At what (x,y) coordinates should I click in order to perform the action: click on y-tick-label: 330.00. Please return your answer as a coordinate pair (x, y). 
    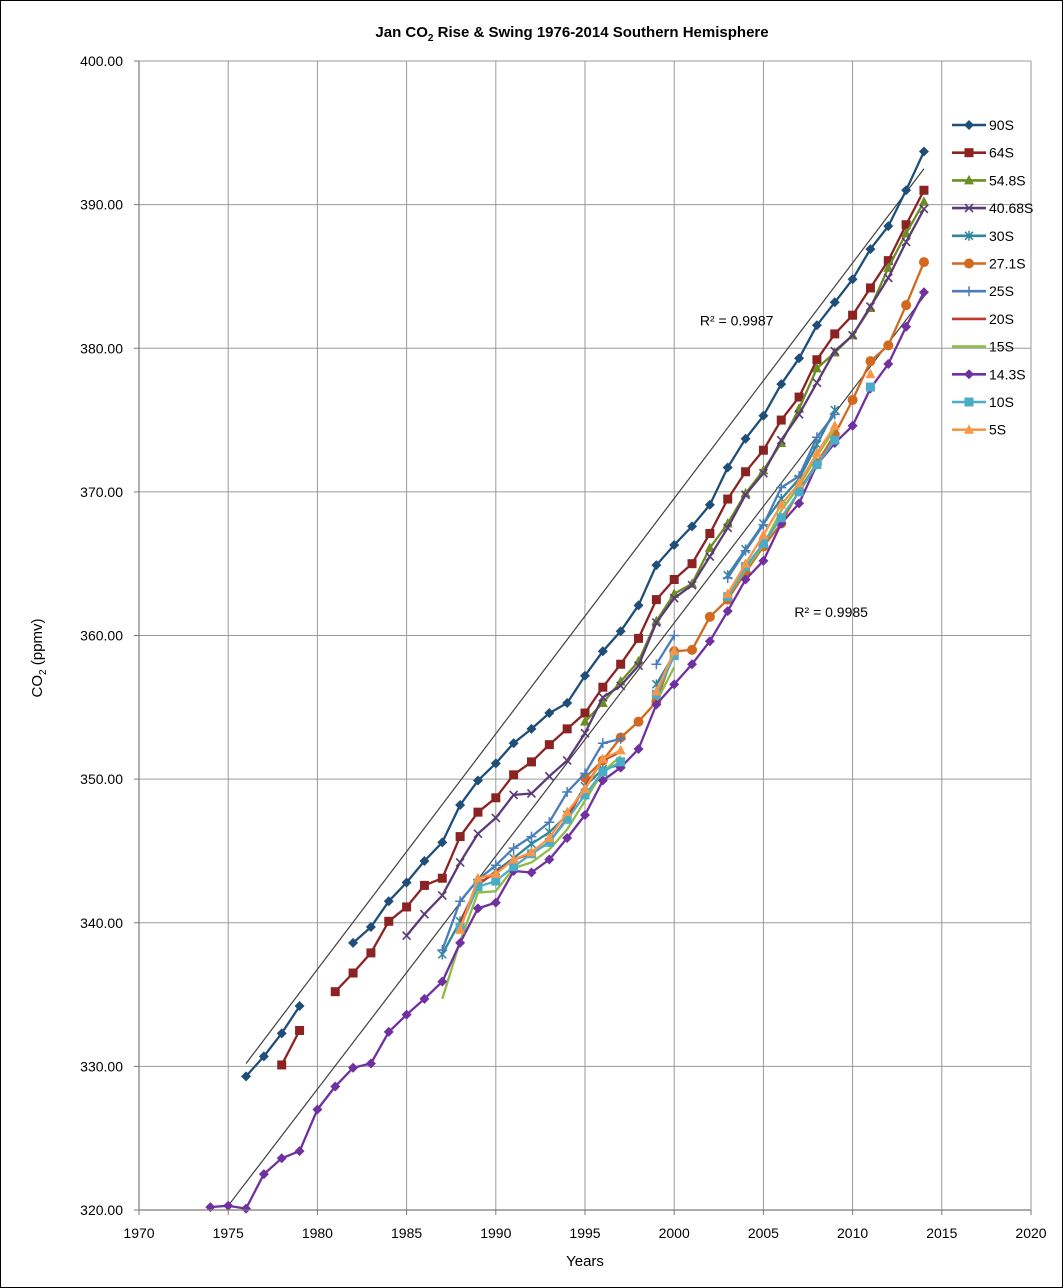
    Looking at the image, I should click on (101, 1066).